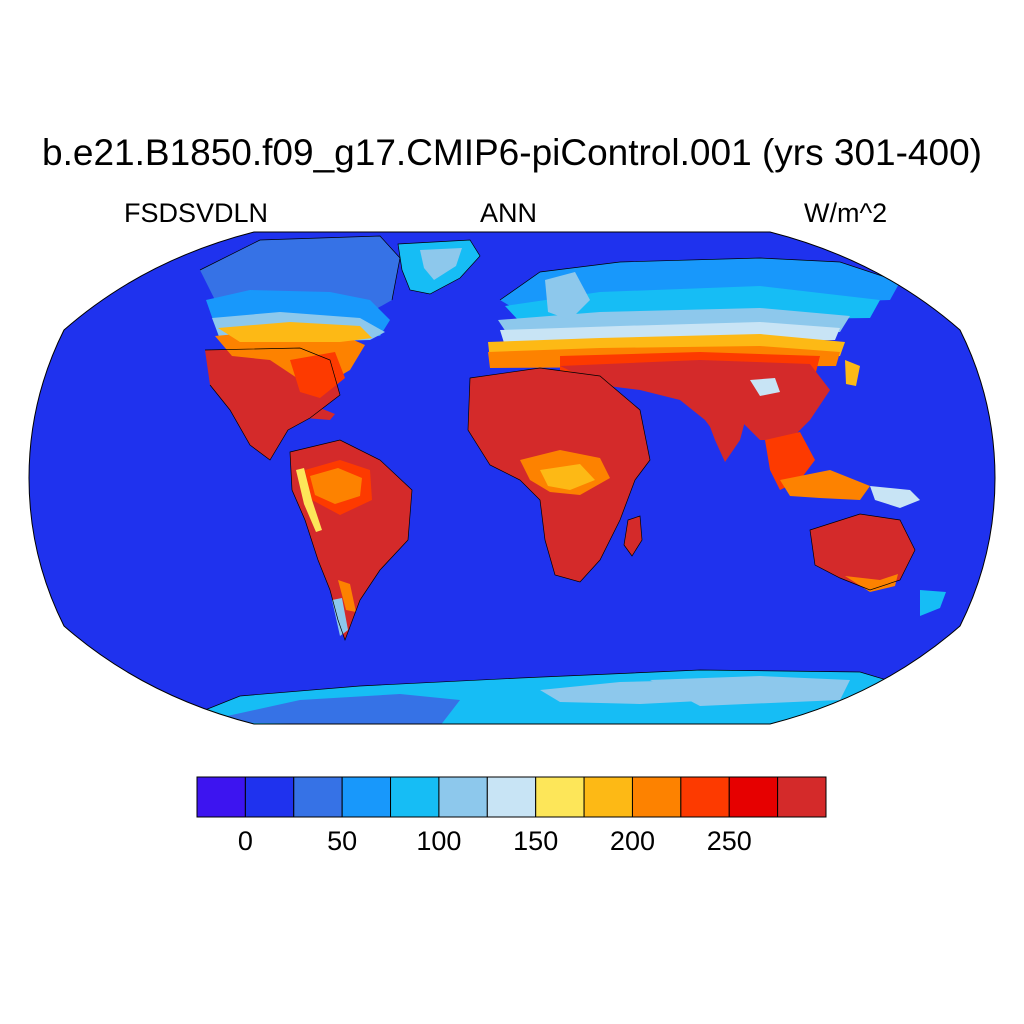 The image size is (1024, 1024). What do you see at coordinates (846, 213) in the screenshot?
I see `units-label: W/m^2` at bounding box center [846, 213].